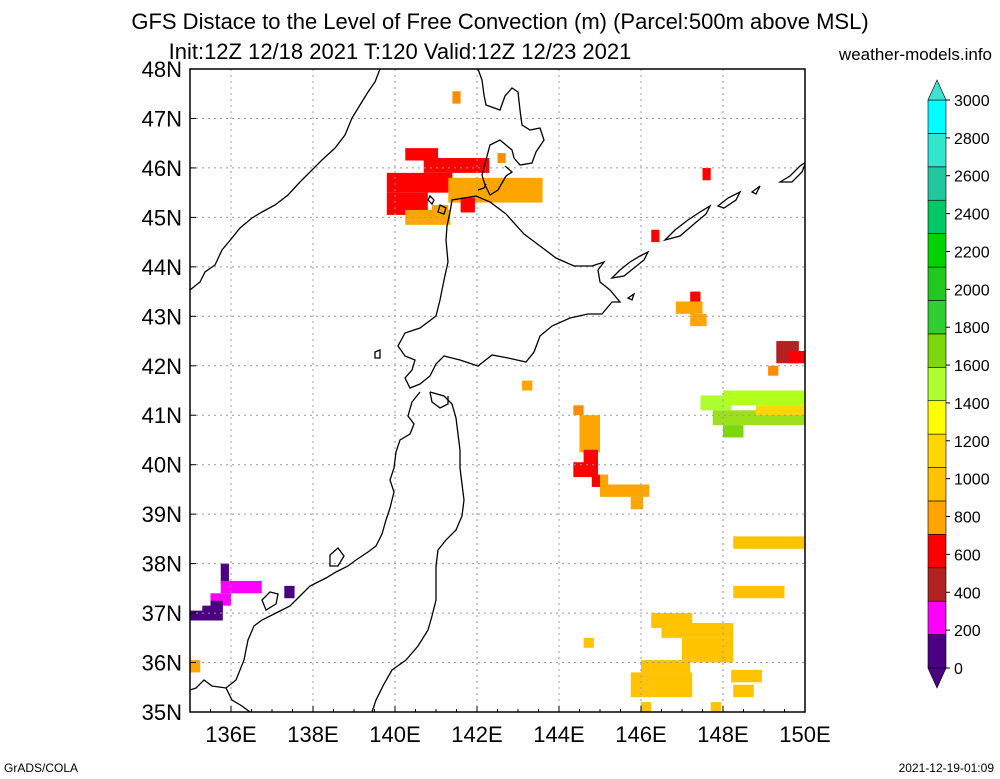  Describe the element at coordinates (230, 734) in the screenshot. I see `x-tick-label: 136E` at that location.